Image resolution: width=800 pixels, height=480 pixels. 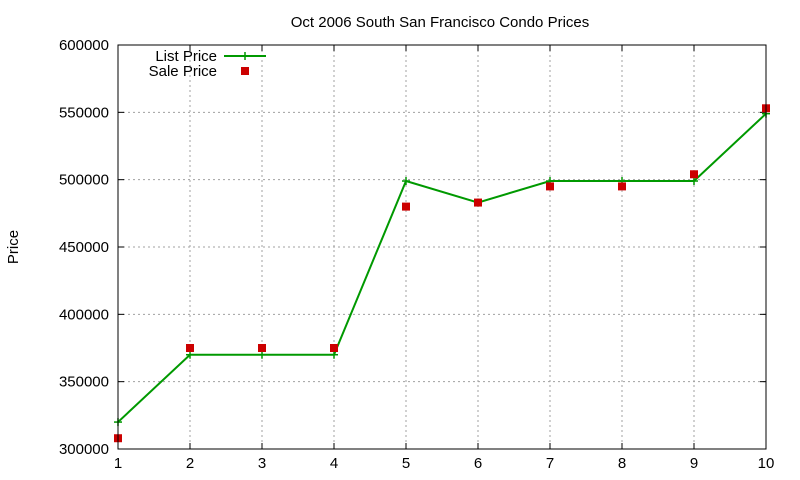 I want to click on x-tick-label: 6, so click(x=478, y=463).